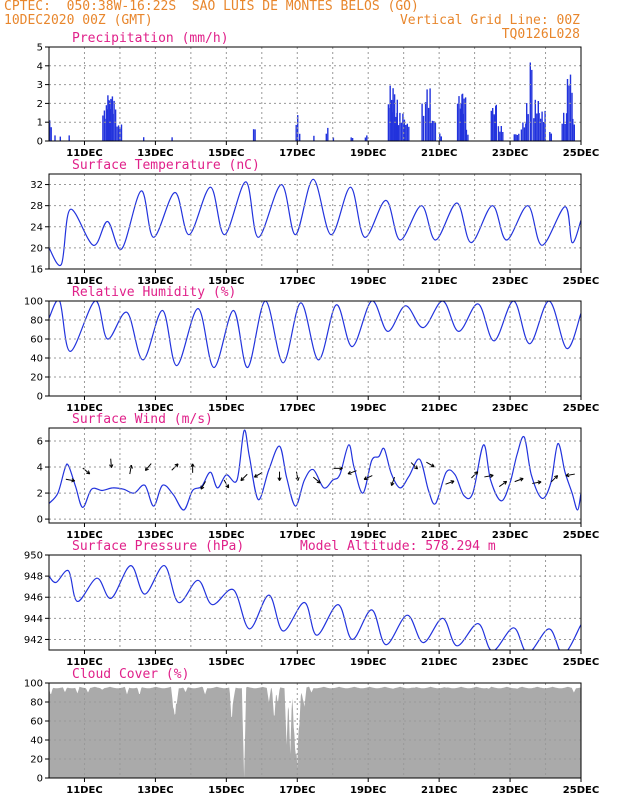  Describe the element at coordinates (33, 619) in the screenshot. I see `y-tick-label: 944` at that location.